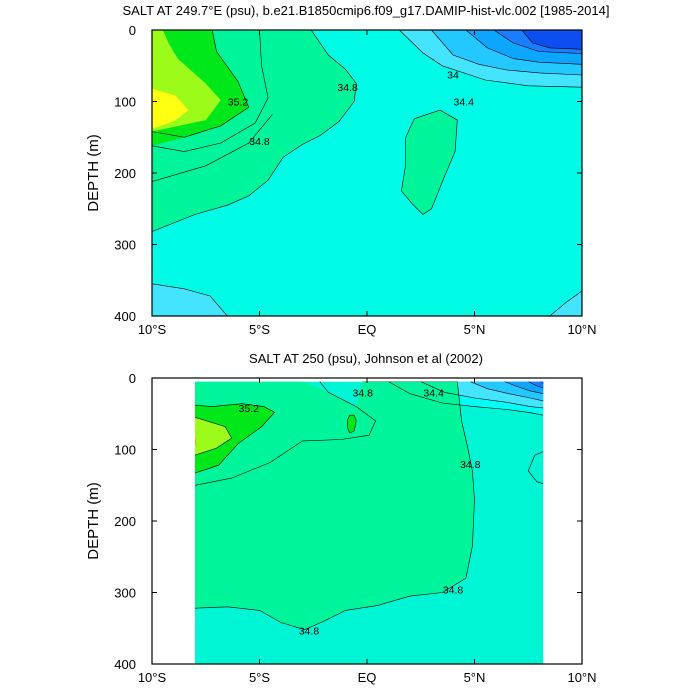 The image size is (700, 700). What do you see at coordinates (366, 358) in the screenshot?
I see `bottom-panel-title: SALT AT 250 (psu), Johnson et al (2002)` at bounding box center [366, 358].